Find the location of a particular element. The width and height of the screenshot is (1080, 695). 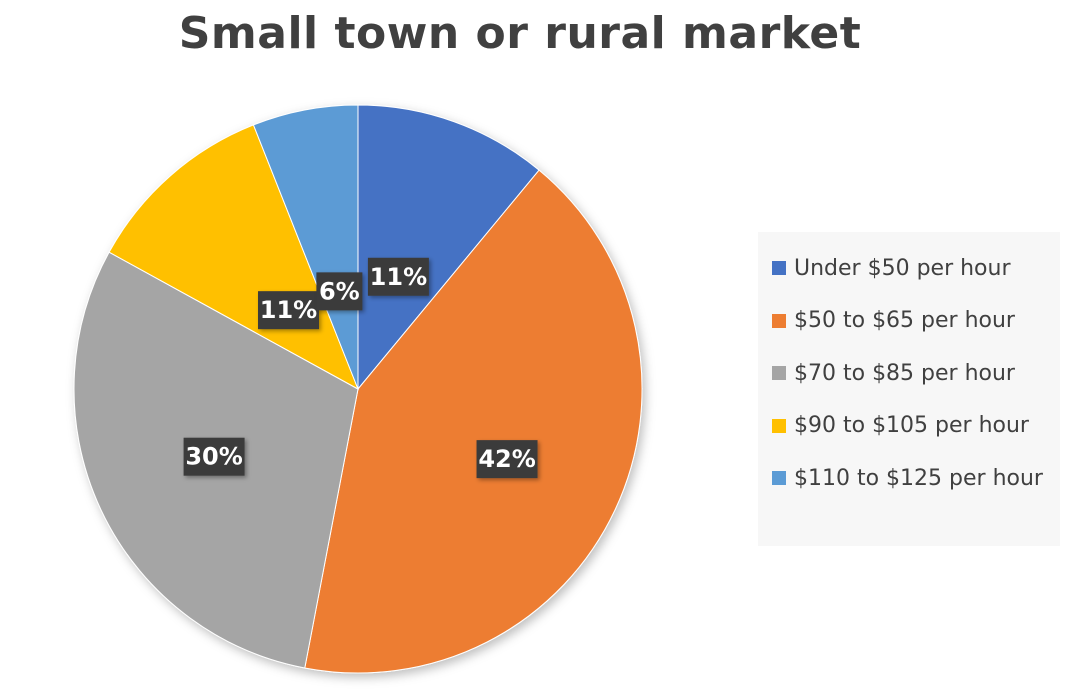

data-label-text-3: 30% is located at coordinates (213, 457).